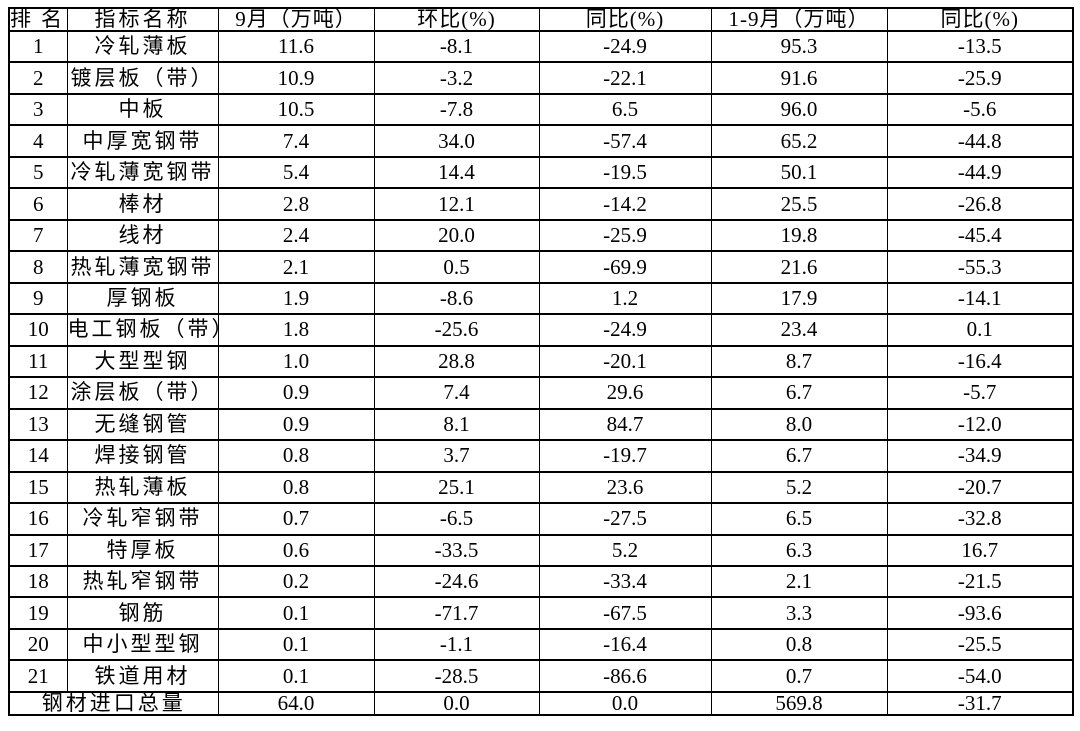 Image resolution: width=1080 pixels, height=731 pixels. Describe the element at coordinates (296, 19) in the screenshot. I see `col-header-sep-volume: 9月（万吨）` at that location.